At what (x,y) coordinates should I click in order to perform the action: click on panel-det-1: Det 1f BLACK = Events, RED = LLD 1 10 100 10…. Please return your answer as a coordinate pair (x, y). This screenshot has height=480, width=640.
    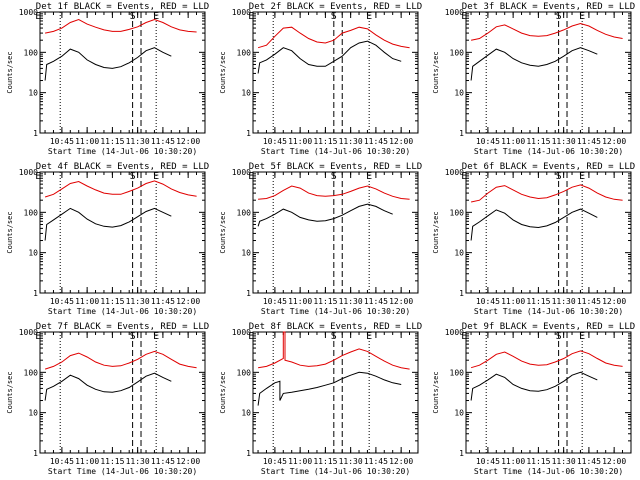
    Looking at the image, I should click on (107, 79).